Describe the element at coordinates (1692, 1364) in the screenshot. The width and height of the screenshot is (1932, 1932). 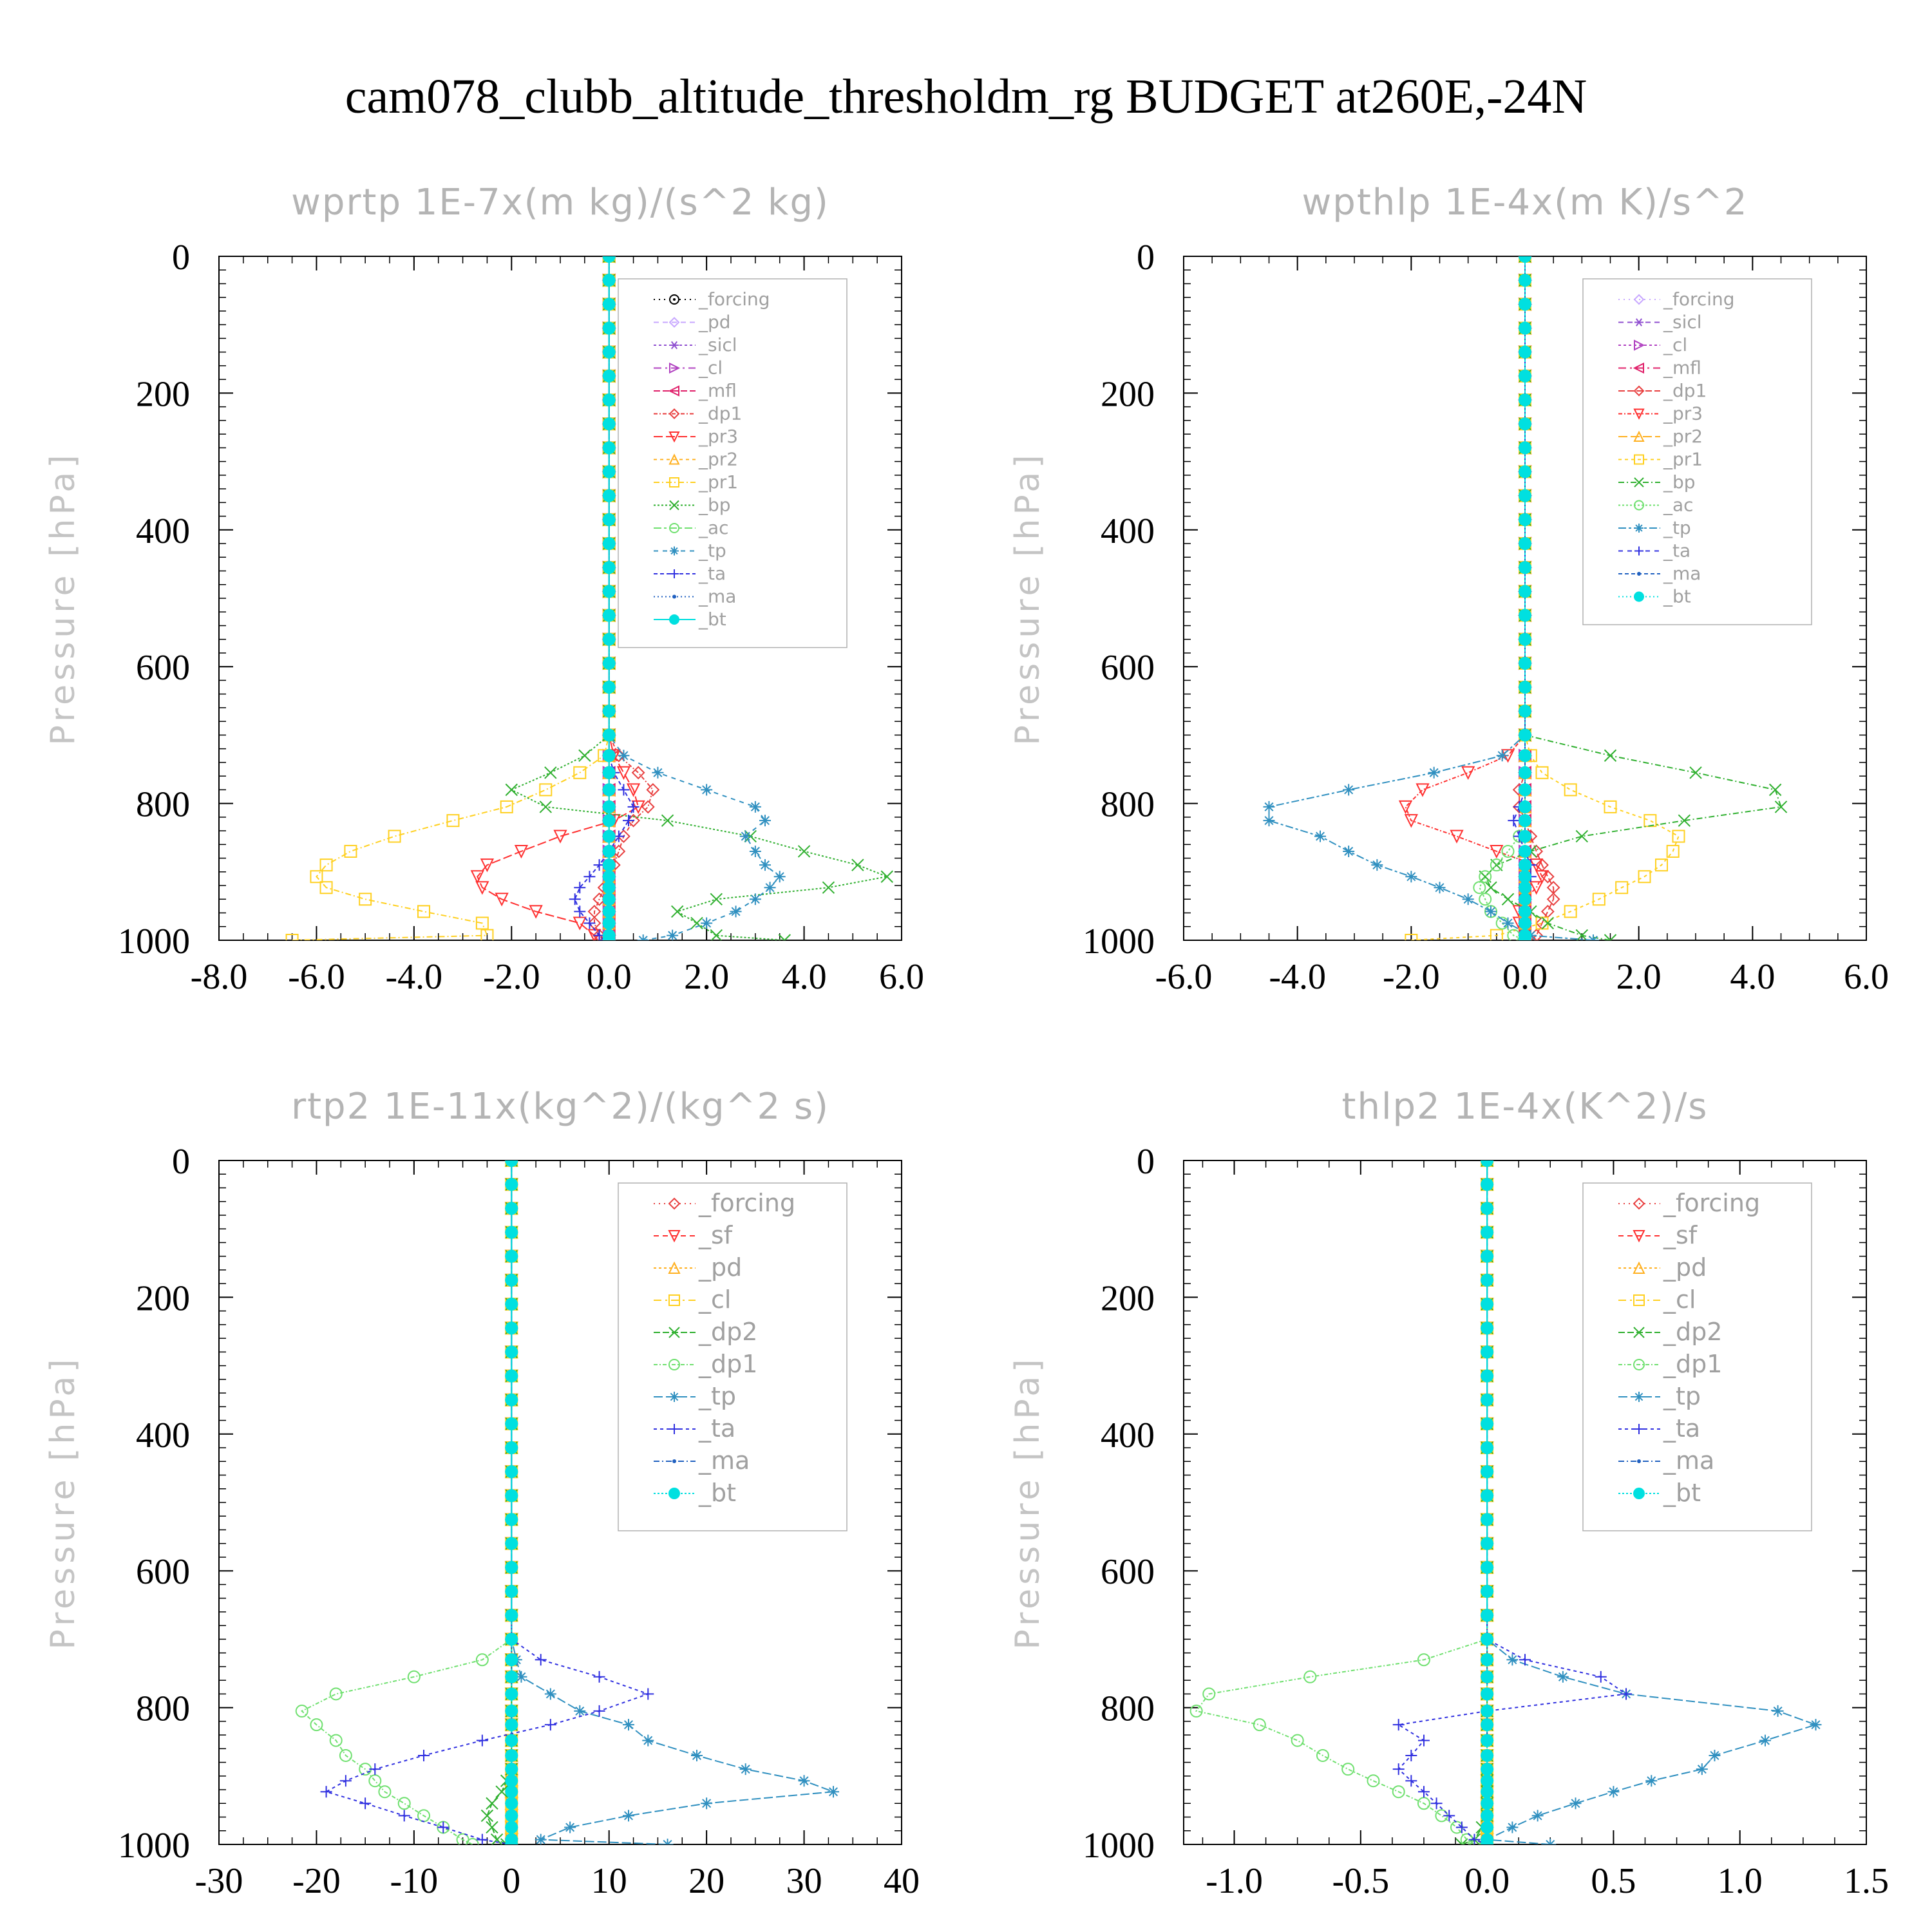
I see `legend-label: _dp1` at that location.